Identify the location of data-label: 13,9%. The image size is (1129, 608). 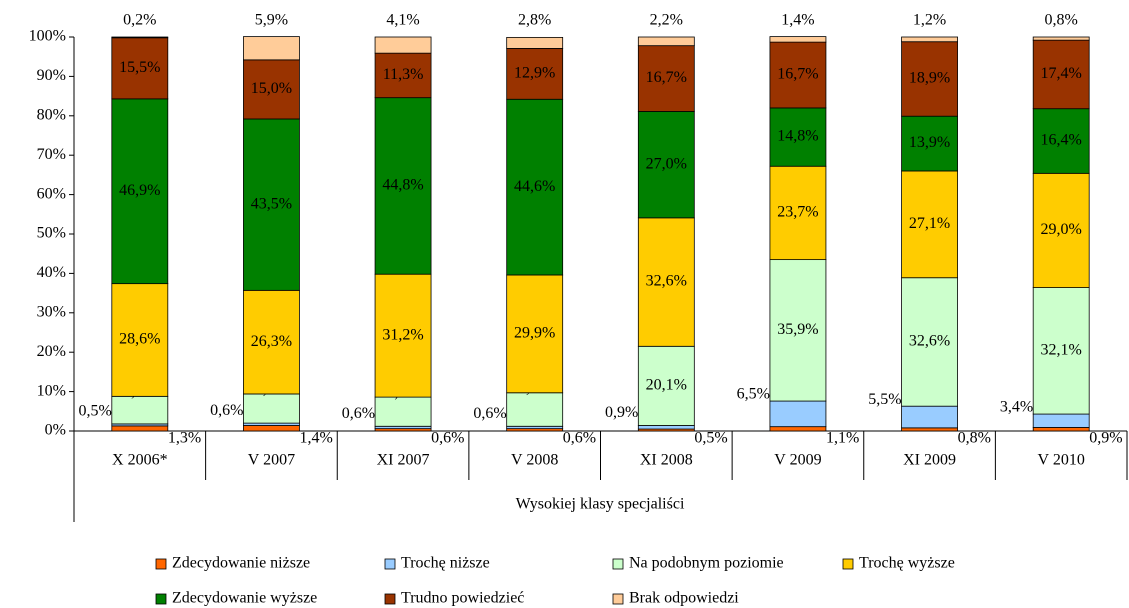
(929, 142).